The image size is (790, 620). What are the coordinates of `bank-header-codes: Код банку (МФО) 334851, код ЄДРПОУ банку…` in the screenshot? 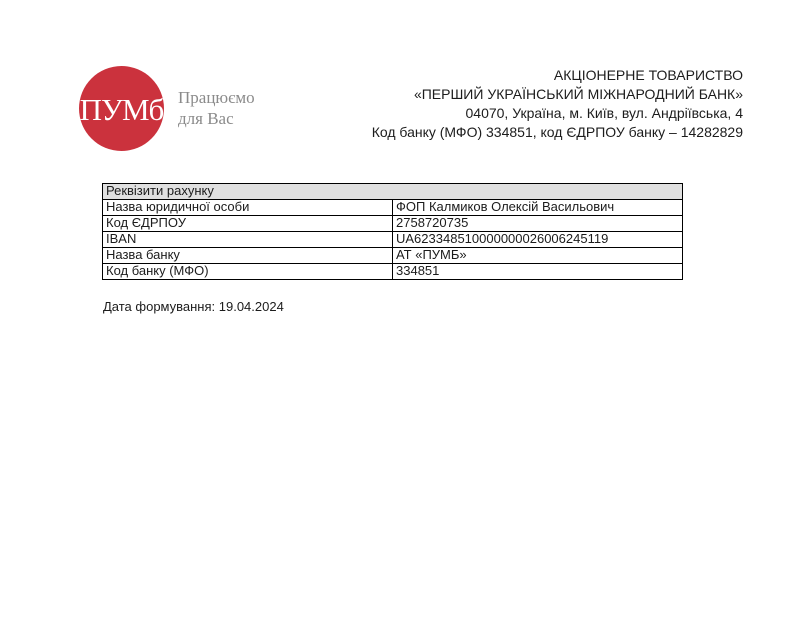 It's located at (557, 132).